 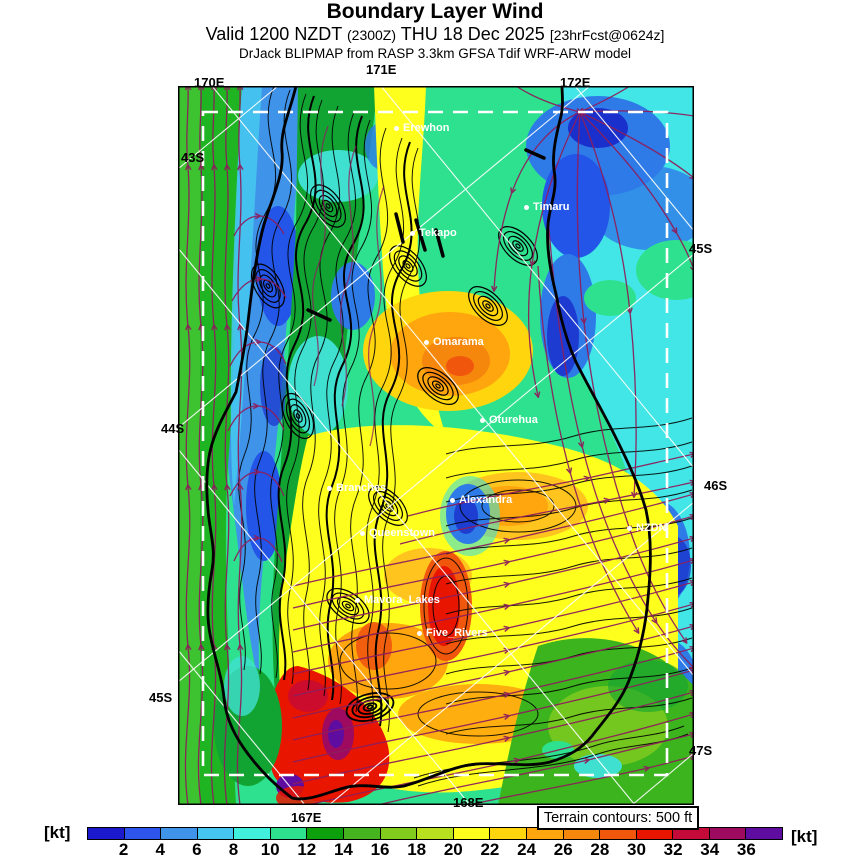 What do you see at coordinates (716, 485) in the screenshot?
I see `geo-label-lat-46-right: 46S` at bounding box center [716, 485].